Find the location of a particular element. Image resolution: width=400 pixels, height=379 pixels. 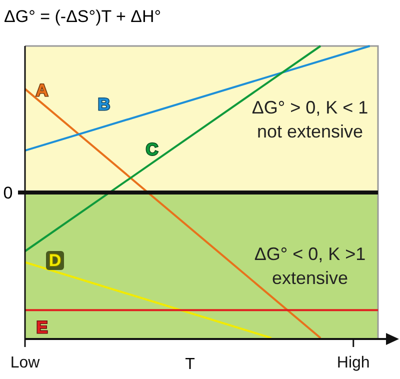

x-tick-label: High is located at coordinates (353, 363).